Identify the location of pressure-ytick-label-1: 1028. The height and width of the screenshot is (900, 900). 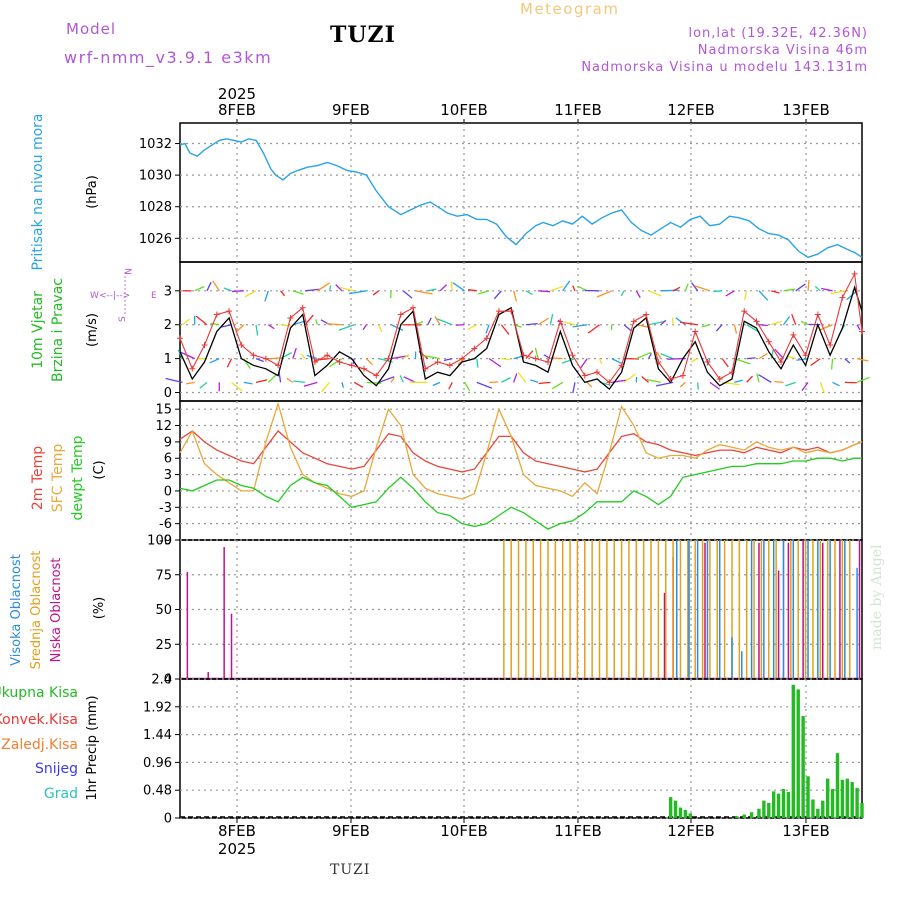
(155, 207).